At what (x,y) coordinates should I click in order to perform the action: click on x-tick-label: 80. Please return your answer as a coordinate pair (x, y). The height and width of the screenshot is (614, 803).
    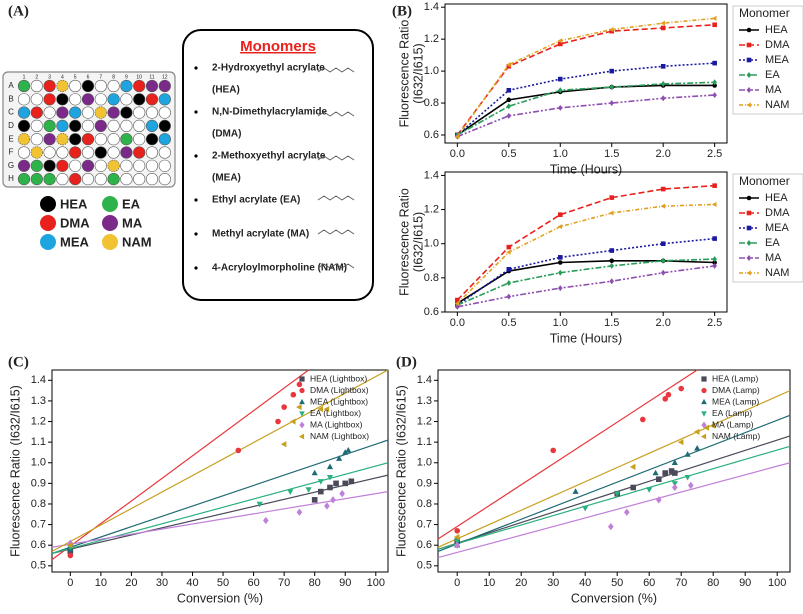
    Looking at the image, I should click on (713, 583).